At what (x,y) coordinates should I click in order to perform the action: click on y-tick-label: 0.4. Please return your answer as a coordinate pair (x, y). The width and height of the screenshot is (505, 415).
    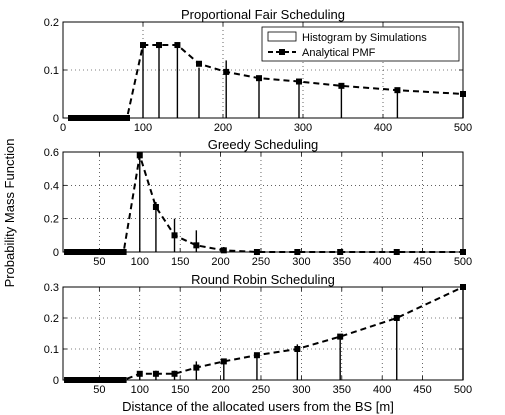
    Looking at the image, I should click on (51, 186).